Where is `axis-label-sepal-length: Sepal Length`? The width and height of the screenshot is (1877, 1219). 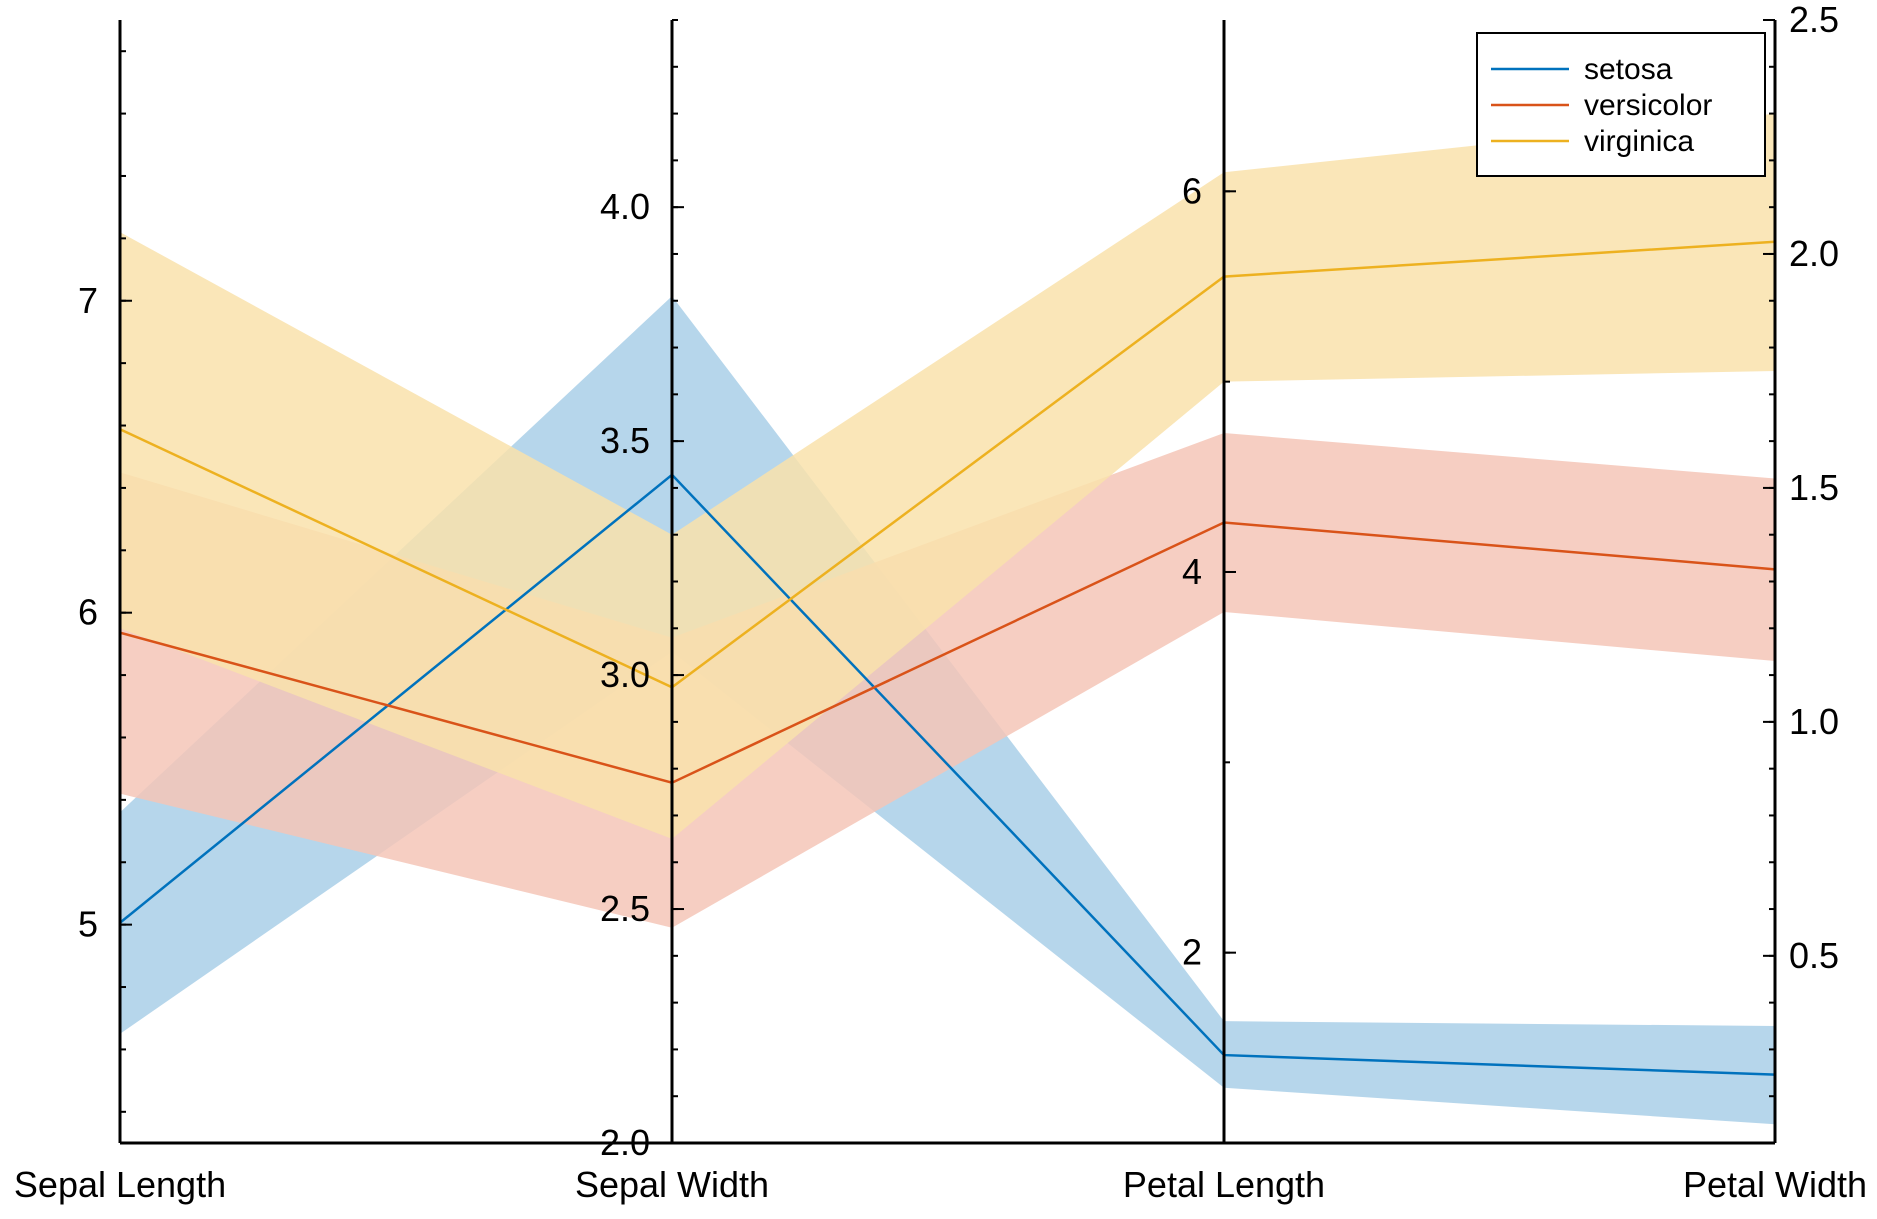
axis-label-sepal-length: Sepal Length is located at coordinates (120, 1184).